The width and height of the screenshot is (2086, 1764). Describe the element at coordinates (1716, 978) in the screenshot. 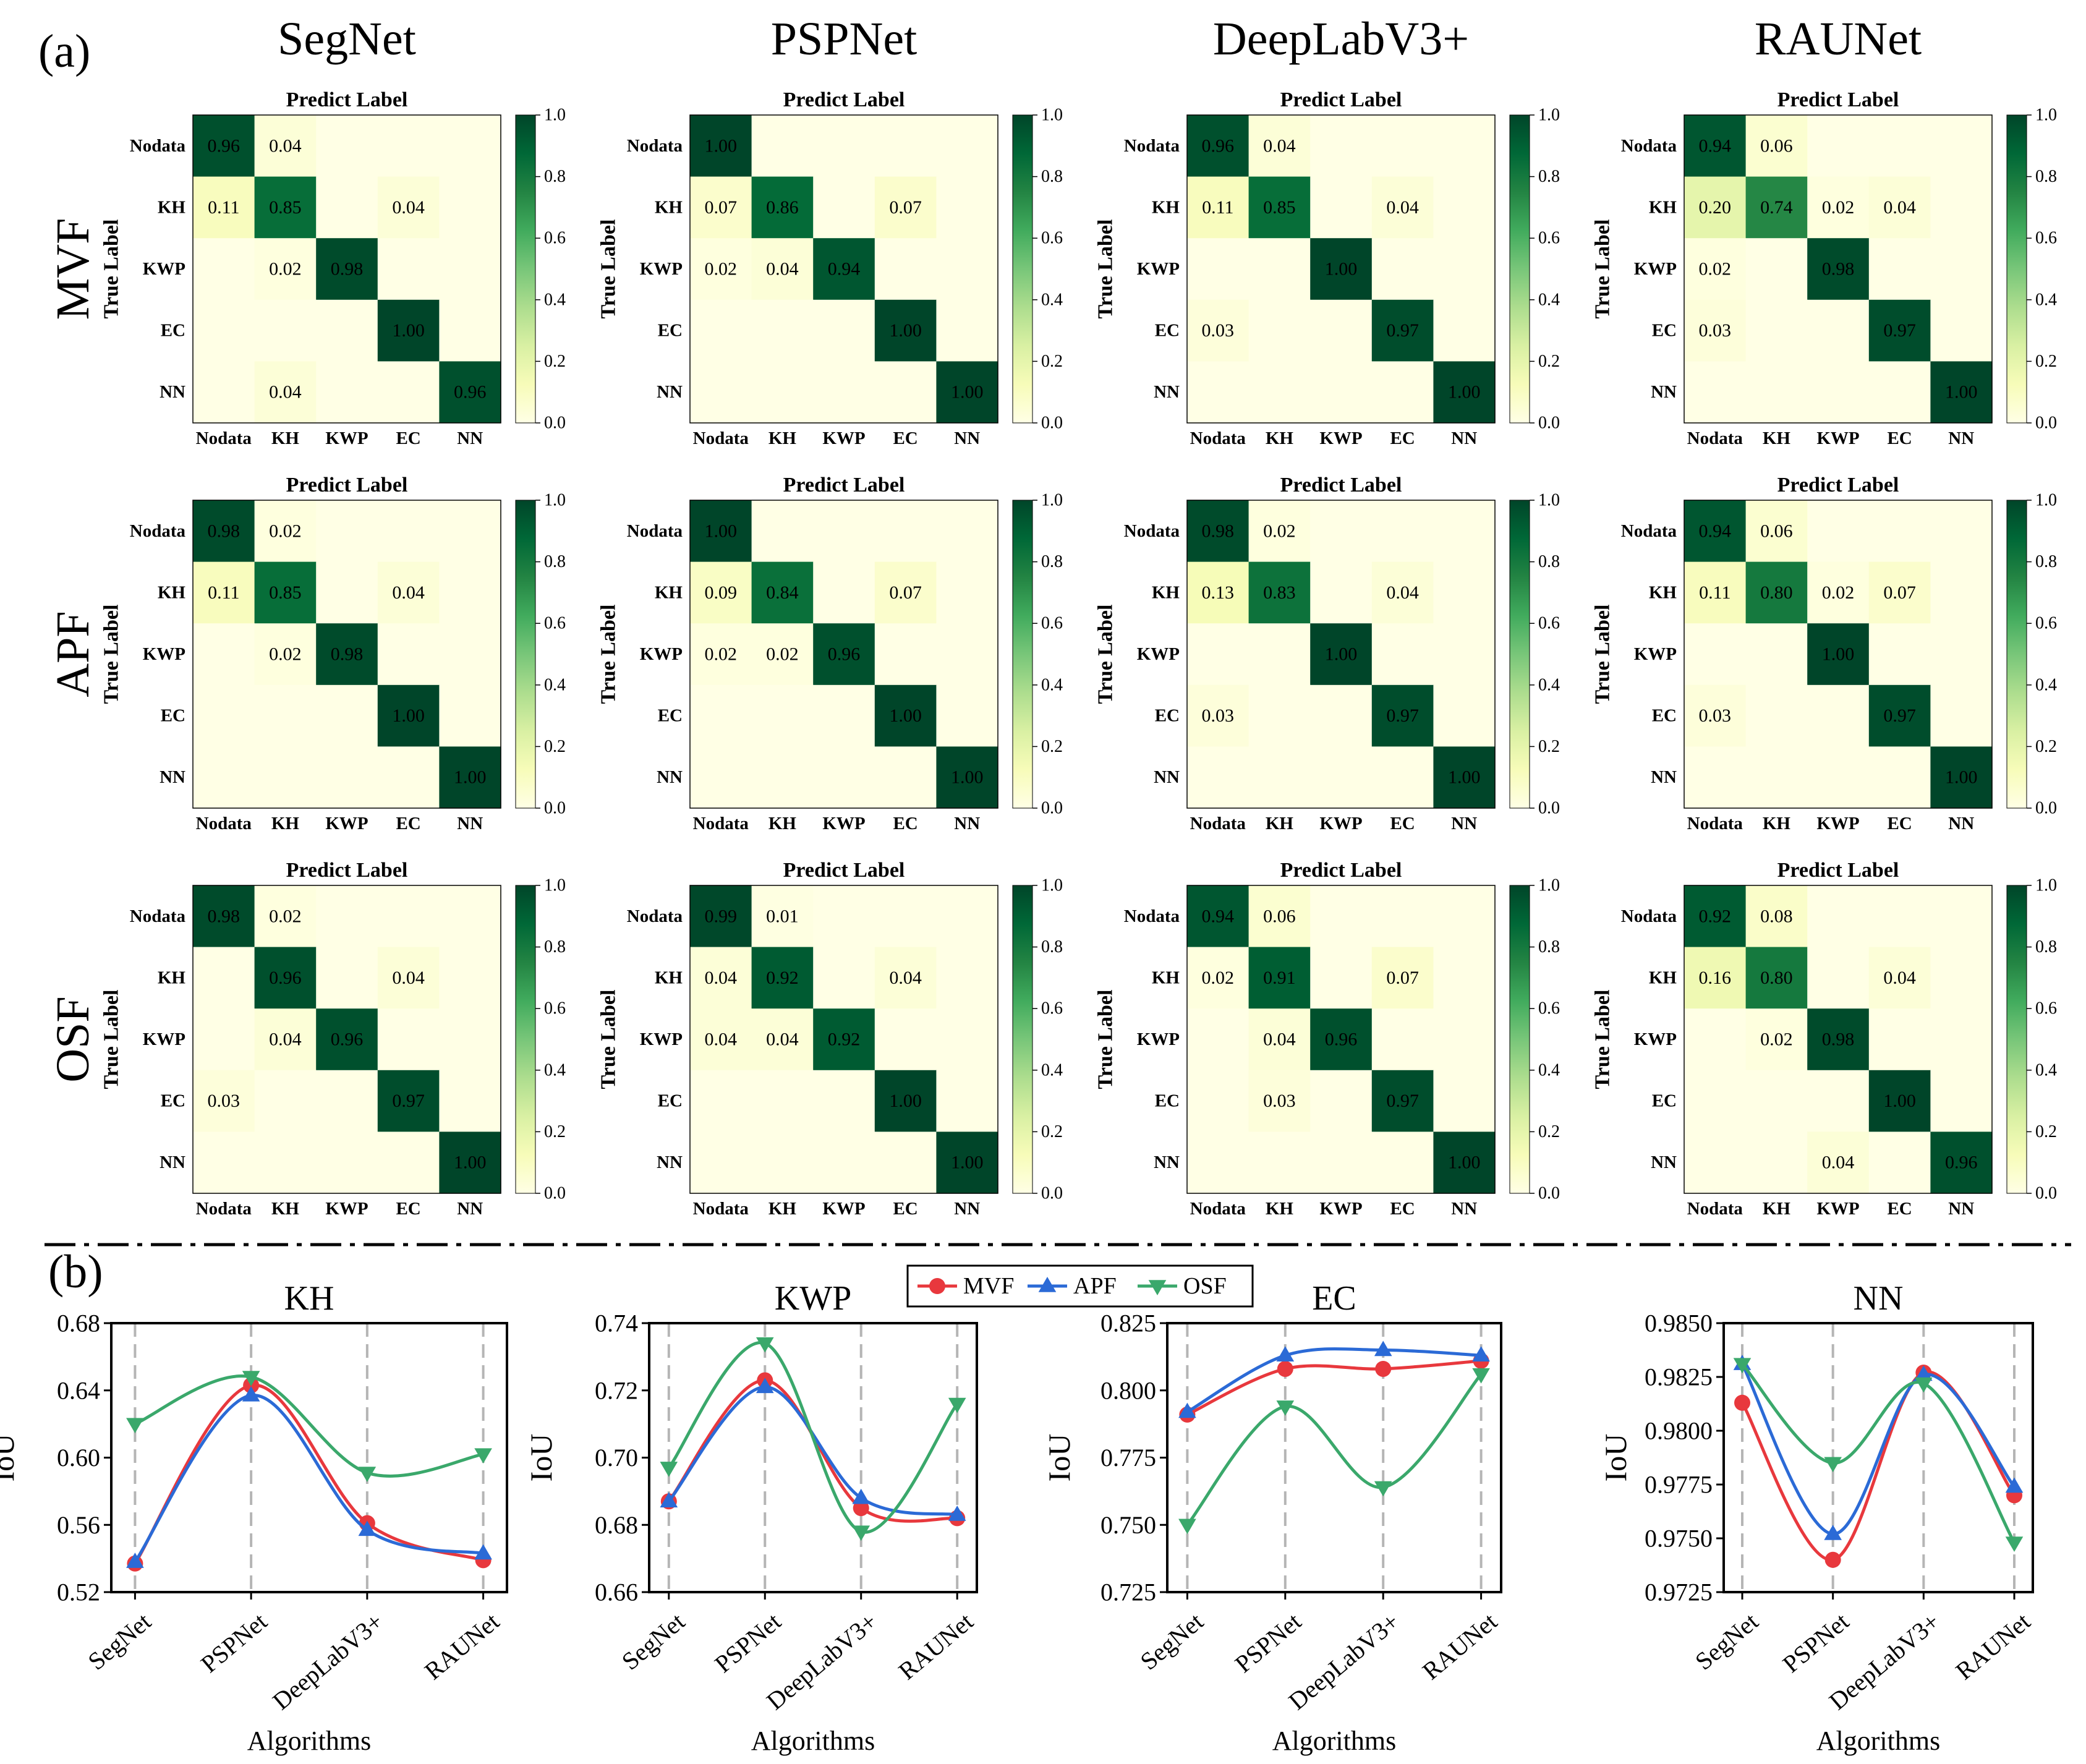

I see `cell-value: 0.16` at that location.